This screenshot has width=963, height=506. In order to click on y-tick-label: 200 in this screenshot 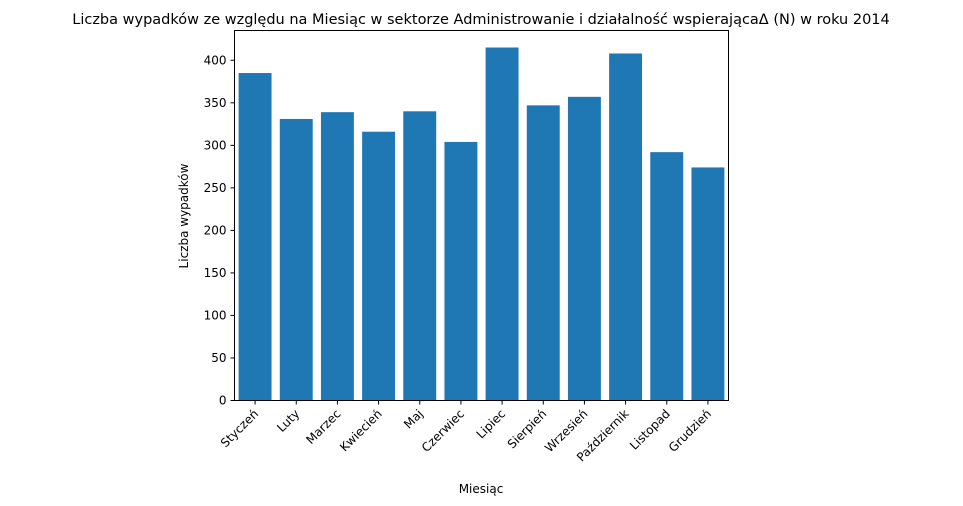, I will do `click(215, 230)`.